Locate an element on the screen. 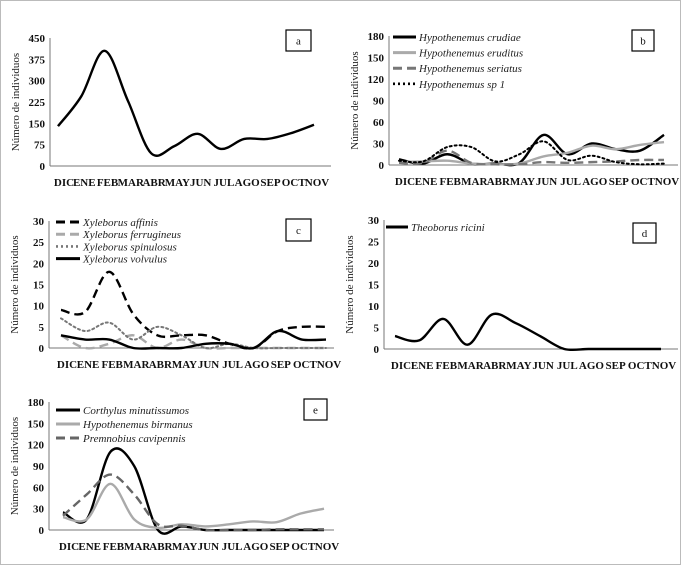 This screenshot has width=681, height=565. legend-entry: Hypothenemus sp 1 is located at coordinates (461, 85).